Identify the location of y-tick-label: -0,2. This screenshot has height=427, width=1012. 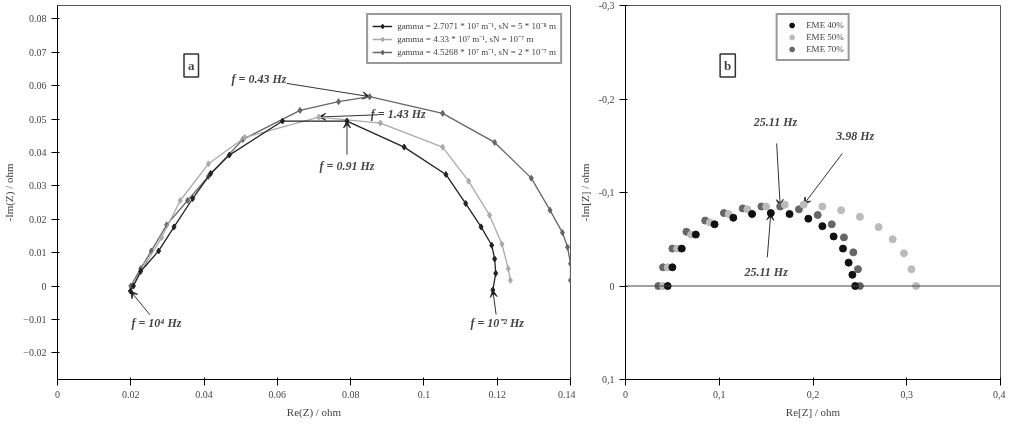
(606, 99).